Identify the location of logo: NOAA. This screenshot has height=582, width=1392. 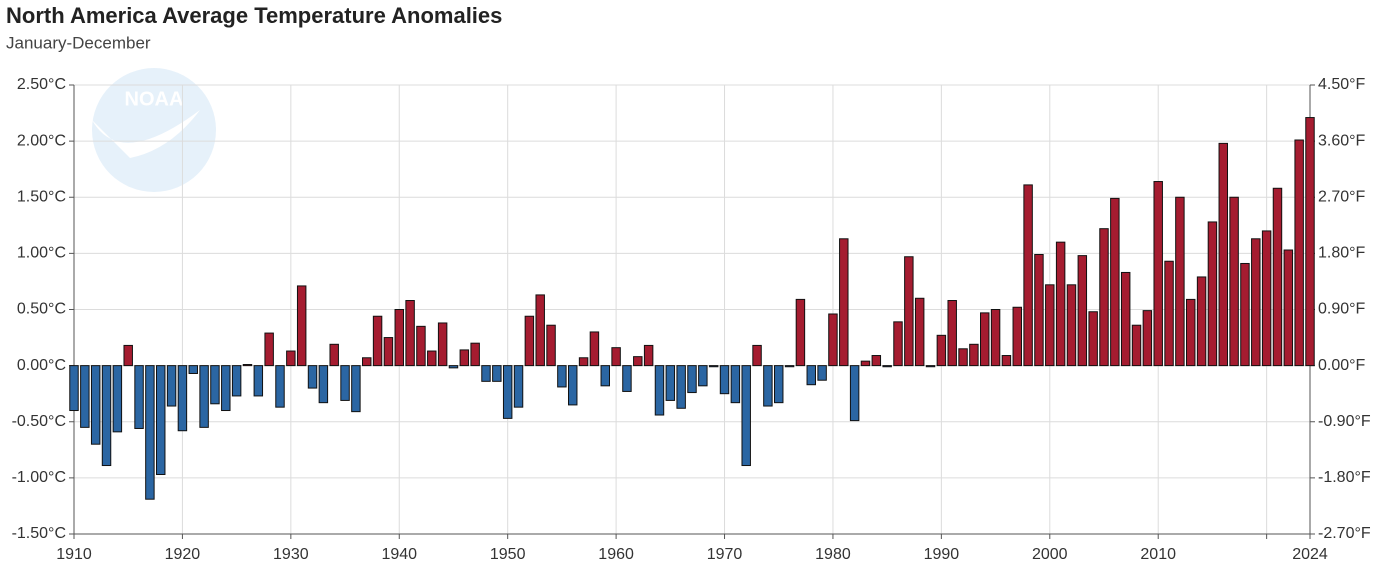
(154, 130).